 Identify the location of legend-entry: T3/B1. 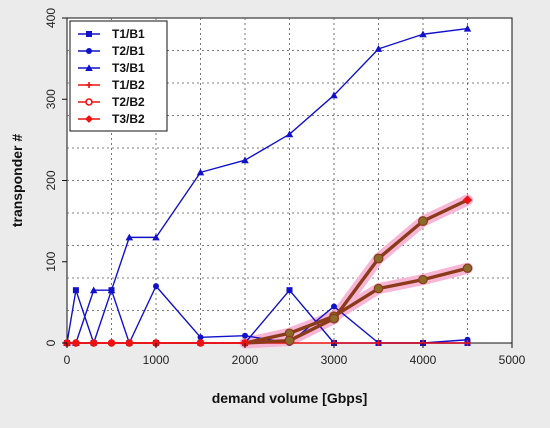
(111, 68).